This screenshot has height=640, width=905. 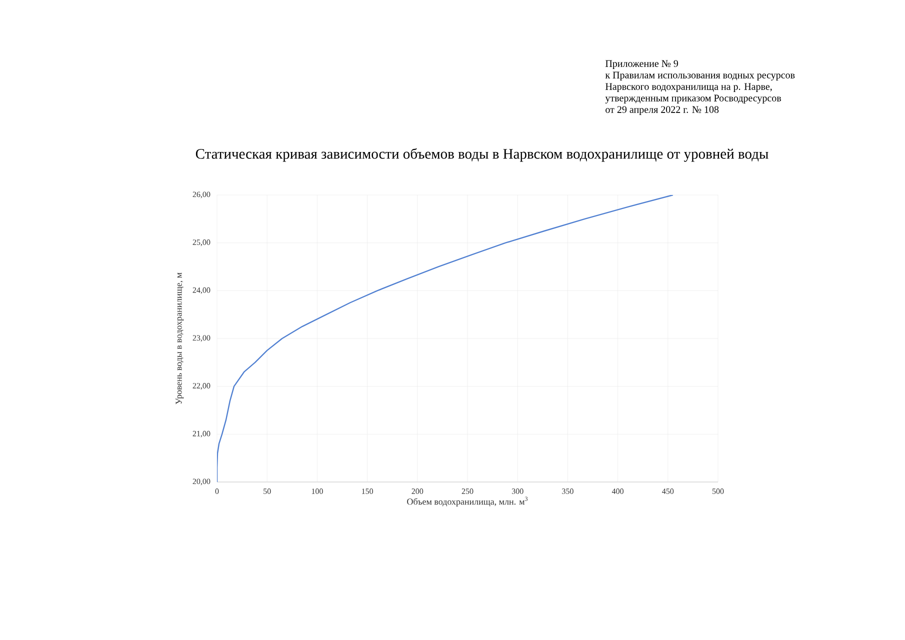 What do you see at coordinates (201, 338) in the screenshot?
I see `y-tick-label: 23,00` at bounding box center [201, 338].